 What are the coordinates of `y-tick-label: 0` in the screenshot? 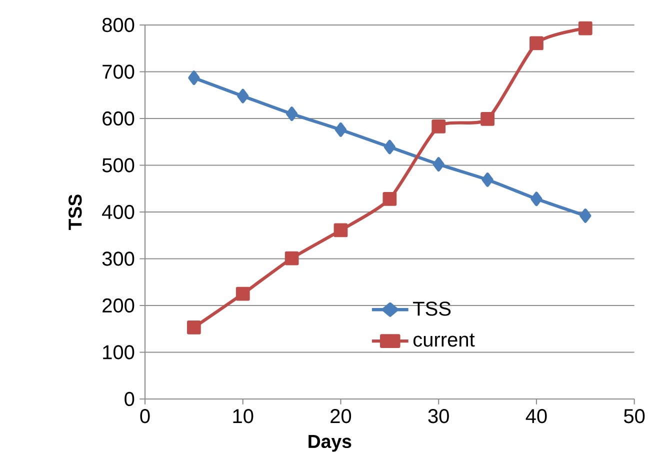 It's located at (129, 399).